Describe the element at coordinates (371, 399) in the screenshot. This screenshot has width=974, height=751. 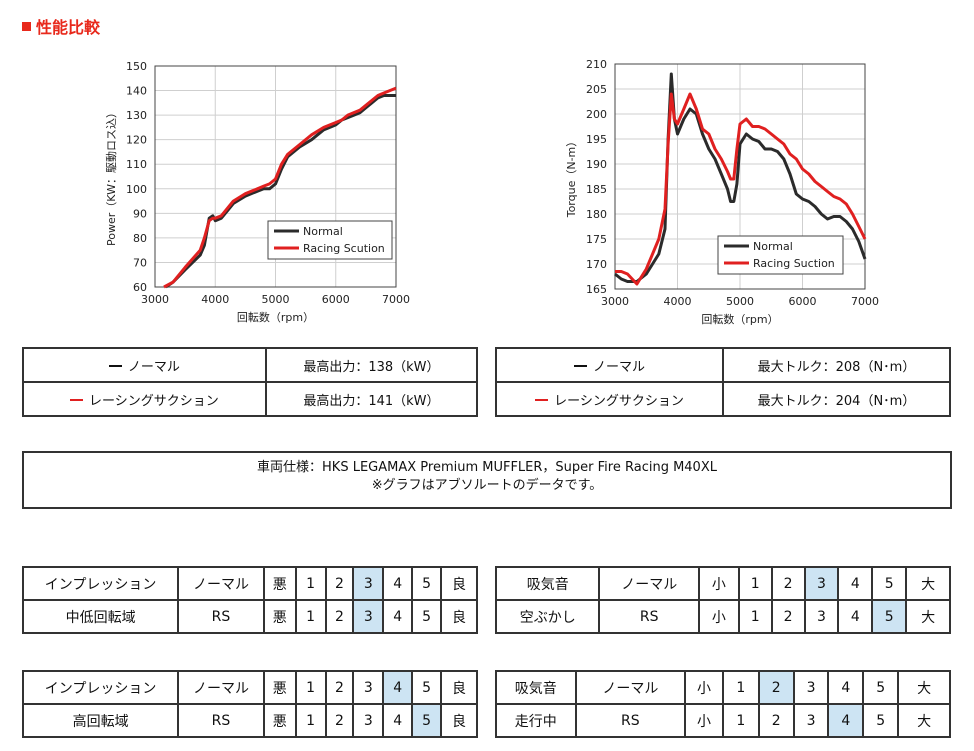
I see `summary-value-rs: 最高出力：141（kW）` at that location.